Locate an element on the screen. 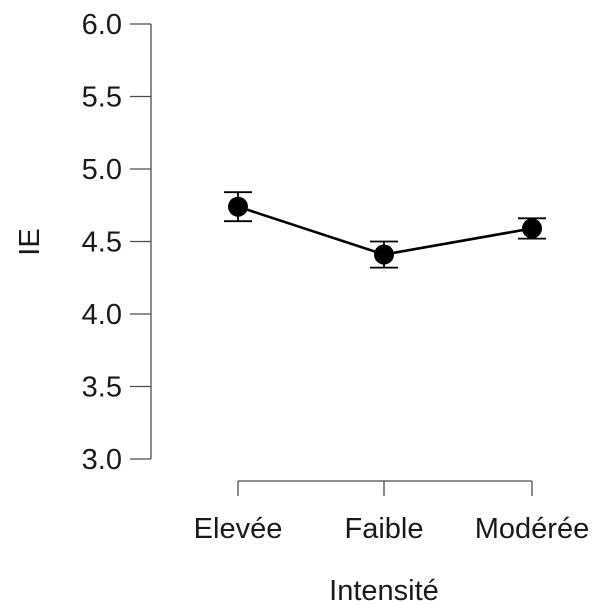 This screenshot has height=605, width=603. y-axis: 3.0 3.5 4.0 4.5 5.0 5.5 6.0 is located at coordinates (117, 242).